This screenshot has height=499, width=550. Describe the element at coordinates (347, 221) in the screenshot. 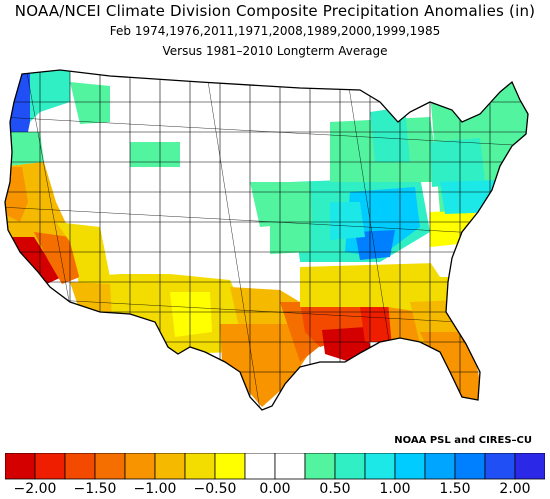

I see `region-illinois-south` at that location.